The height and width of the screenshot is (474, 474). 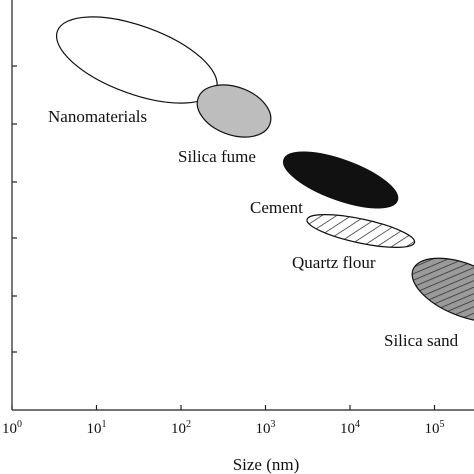 I want to click on region-silica-fume, so click(x=234, y=111).